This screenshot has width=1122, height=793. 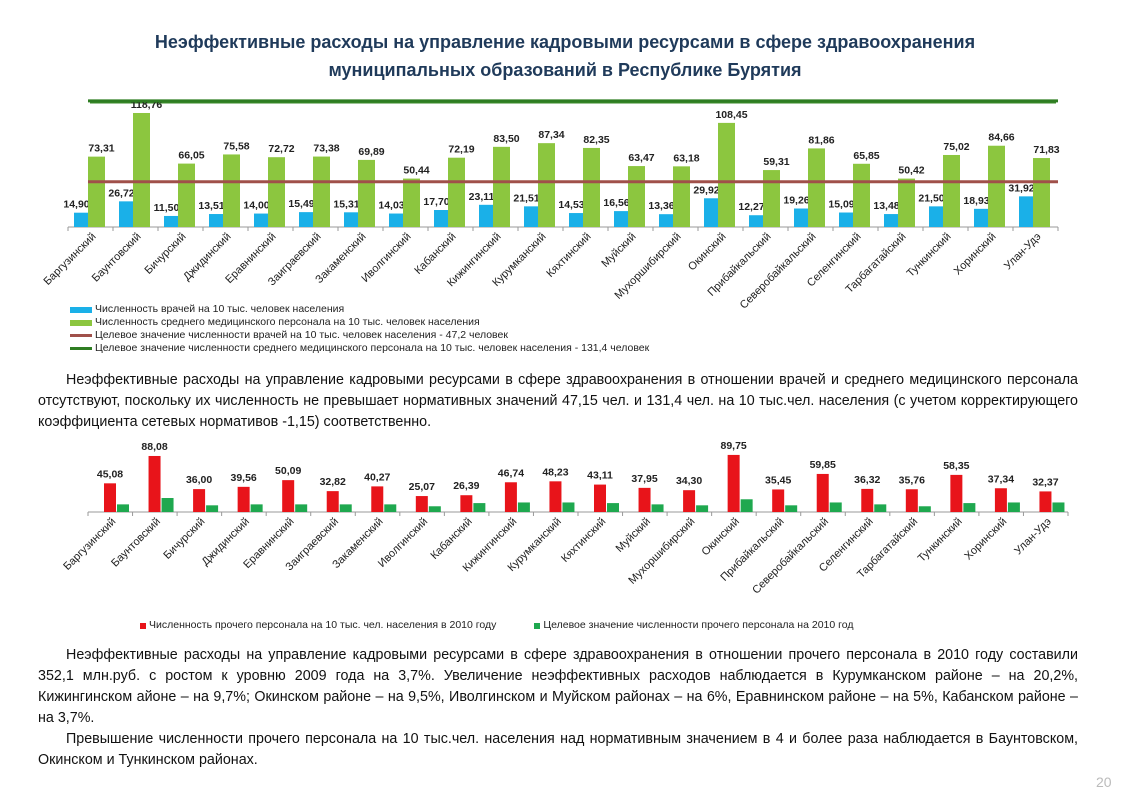 I want to click on chart1-data-label: 75,02, so click(x=956, y=147).